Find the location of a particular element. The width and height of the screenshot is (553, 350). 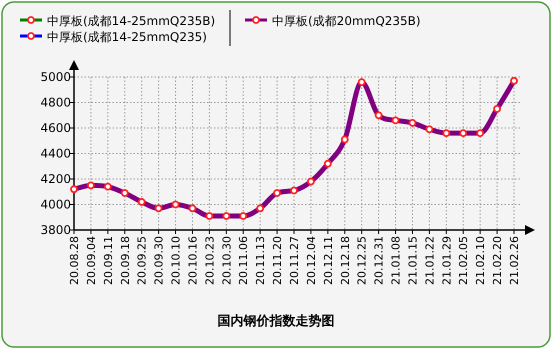

y-tick-label: 4800 is located at coordinates (55, 103).